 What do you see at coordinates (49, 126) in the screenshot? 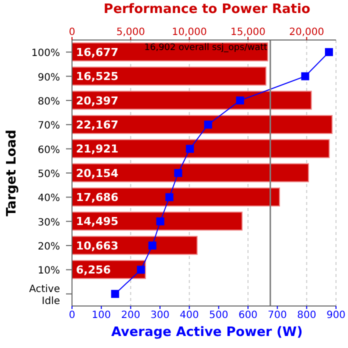
I see `y-tick-label: 70%` at bounding box center [49, 126].